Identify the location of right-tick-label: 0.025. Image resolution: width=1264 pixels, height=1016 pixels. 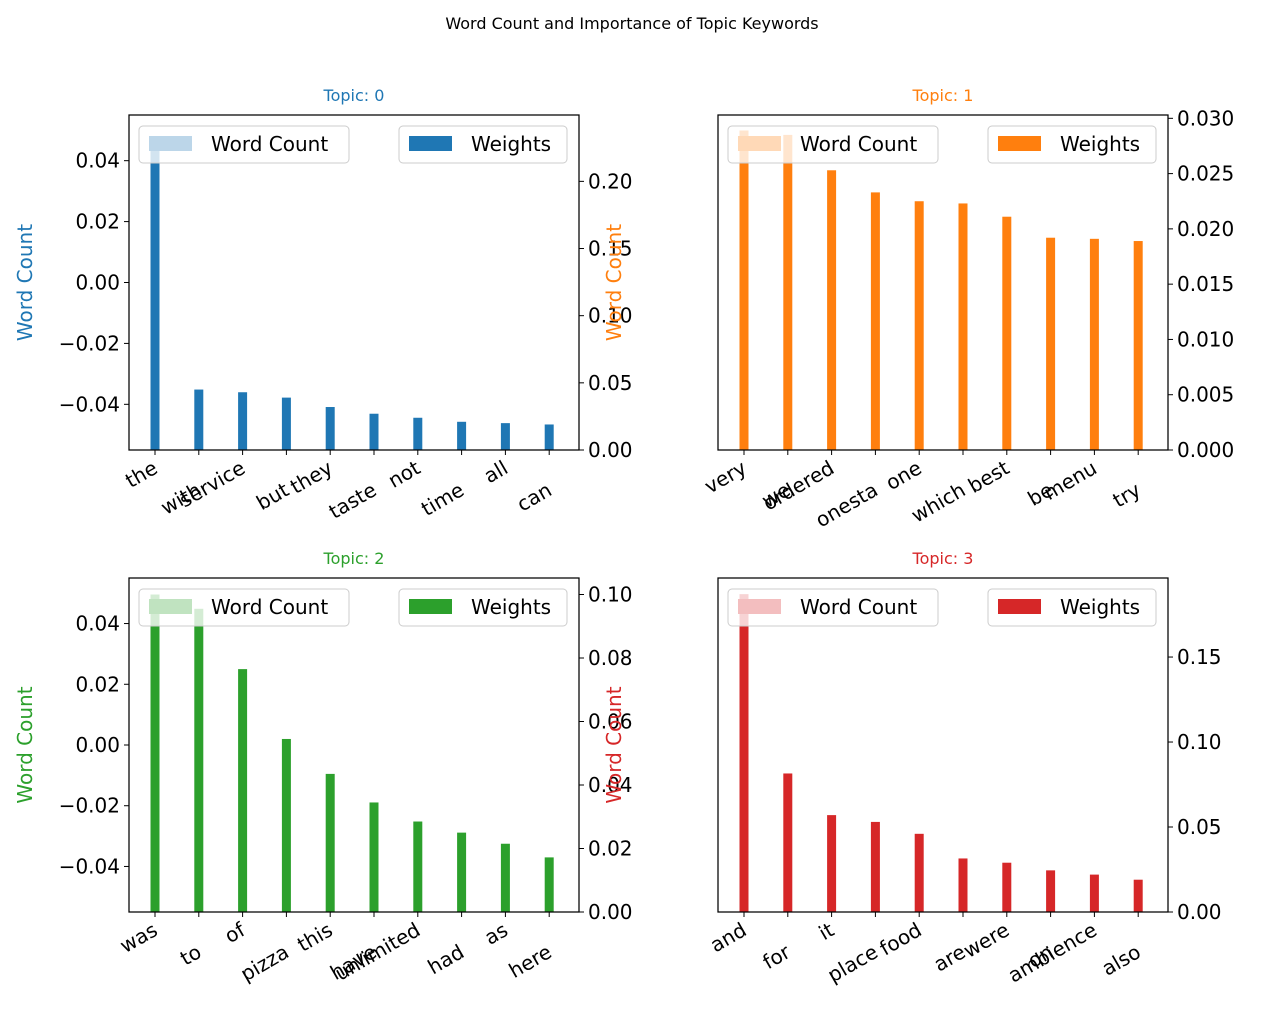
(1205, 174).